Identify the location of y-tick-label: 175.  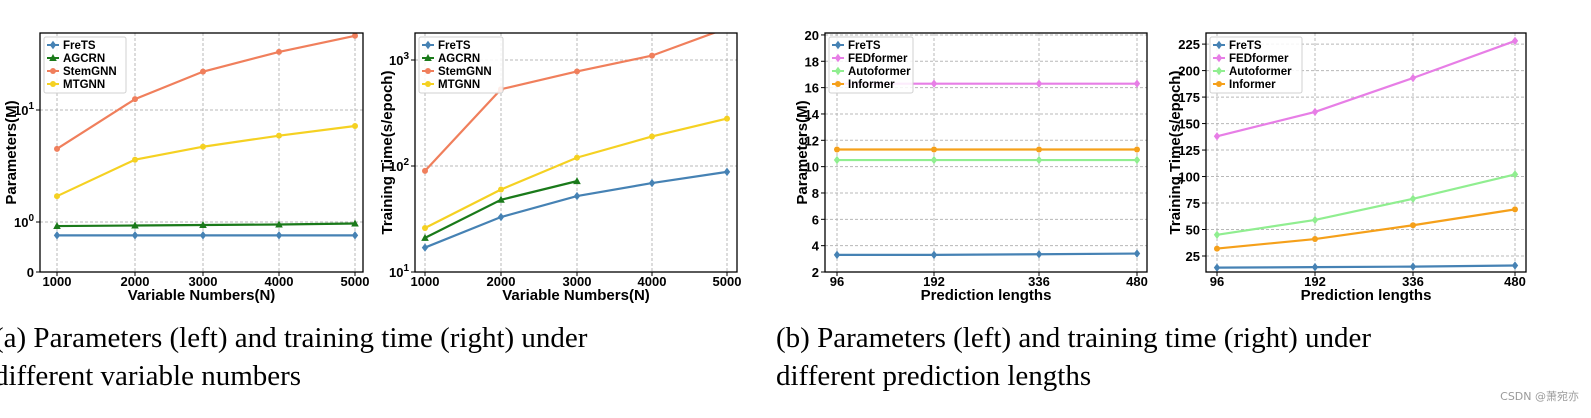
(1189, 97).